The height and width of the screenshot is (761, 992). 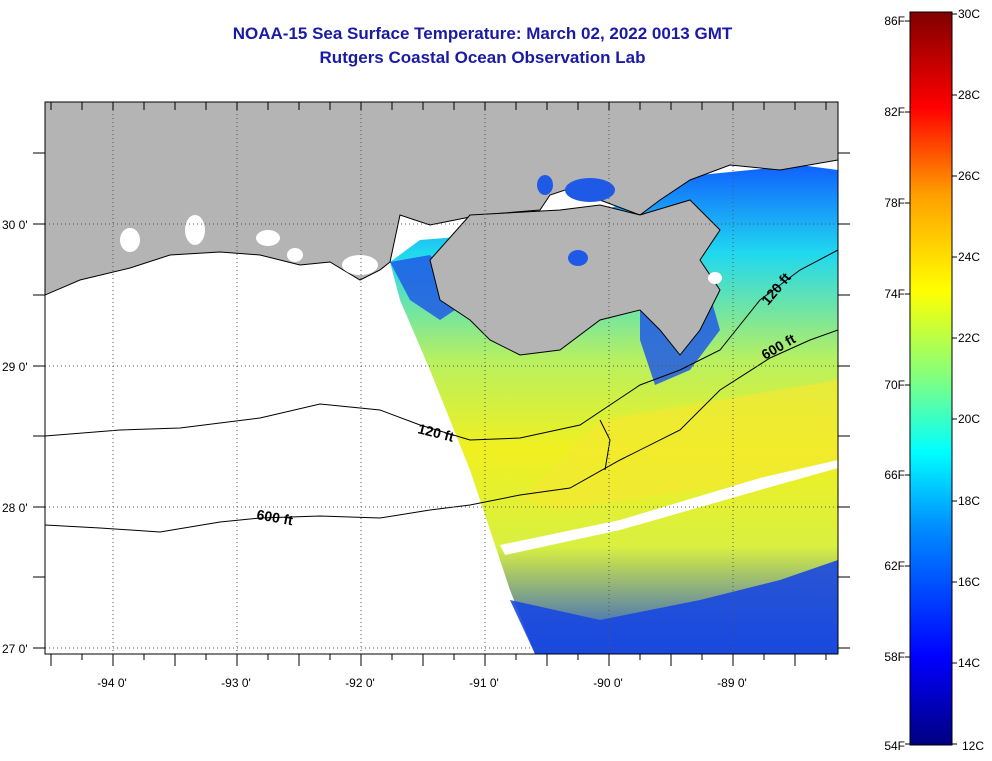 I want to click on lon-label: -92 0', so click(x=360, y=683).